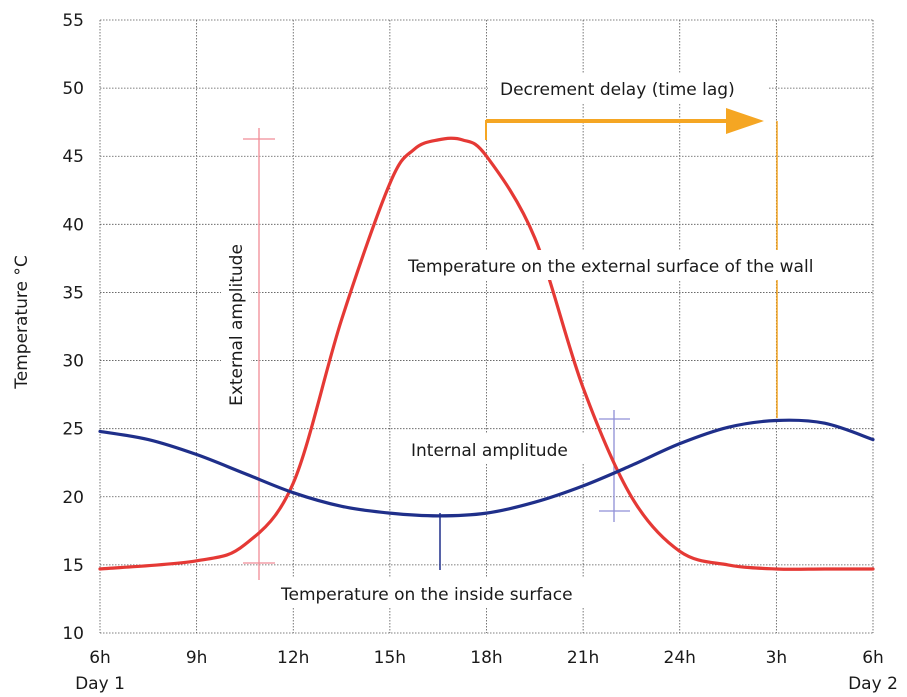  What do you see at coordinates (73, 157) in the screenshot?
I see `y-tick-label: 45` at bounding box center [73, 157].